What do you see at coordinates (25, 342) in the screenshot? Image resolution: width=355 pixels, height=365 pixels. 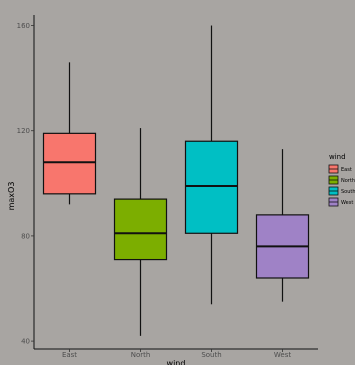 I see `y-tick-label: 40` at bounding box center [25, 342].